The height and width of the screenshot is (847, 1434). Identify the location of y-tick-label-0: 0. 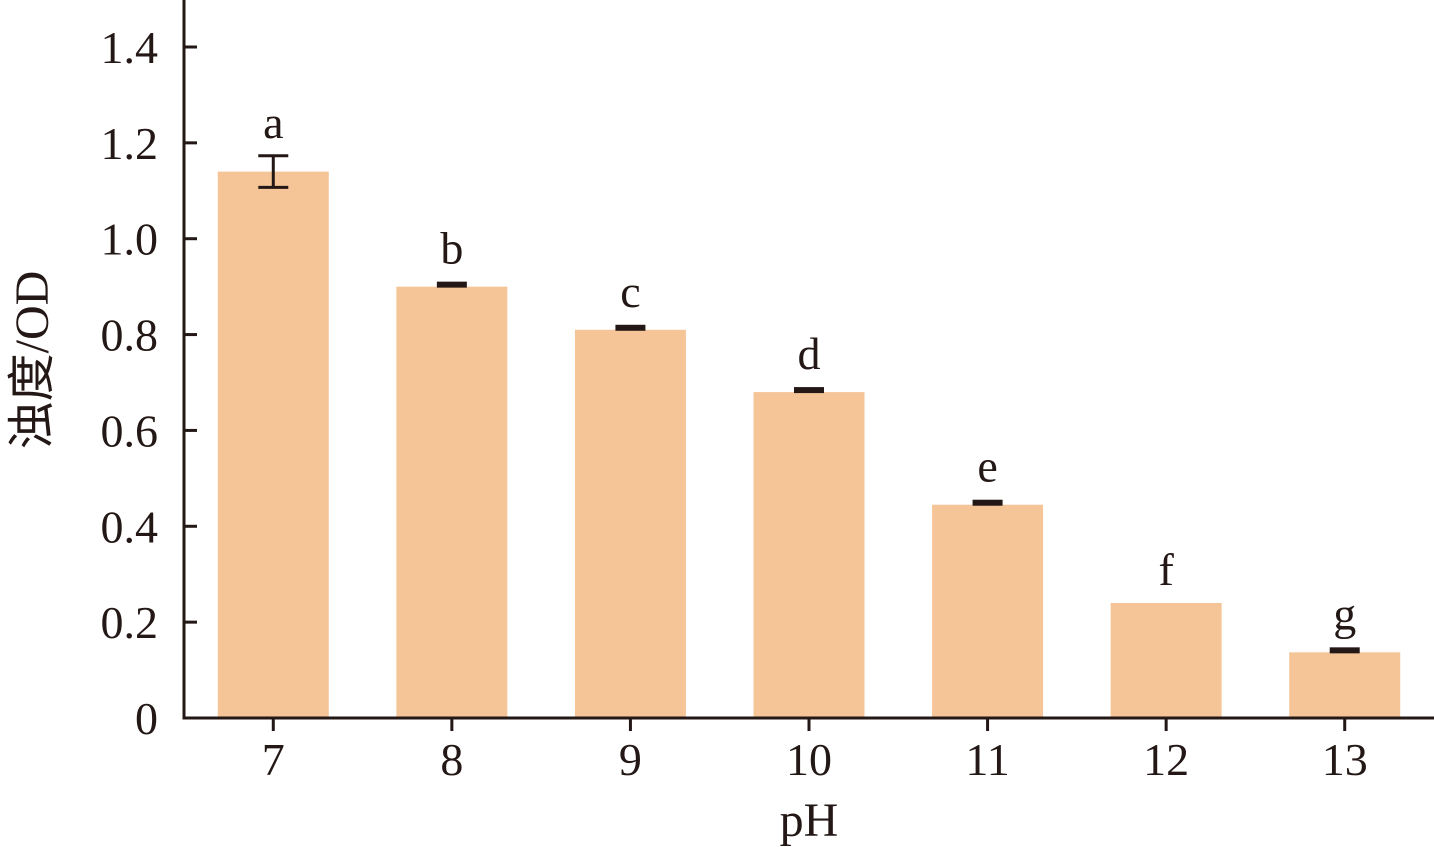
(146, 718).